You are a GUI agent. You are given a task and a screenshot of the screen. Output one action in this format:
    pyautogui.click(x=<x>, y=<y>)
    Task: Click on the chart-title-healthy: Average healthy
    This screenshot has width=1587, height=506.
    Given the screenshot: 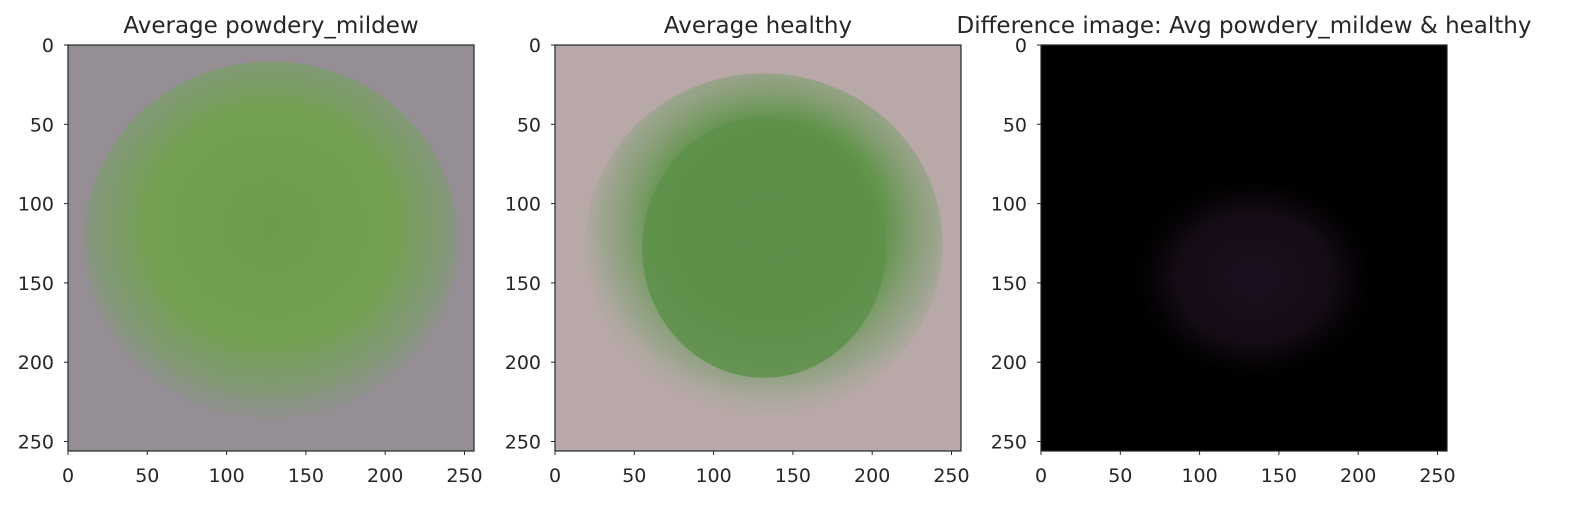 What is the action you would take?
    pyautogui.click(x=758, y=26)
    